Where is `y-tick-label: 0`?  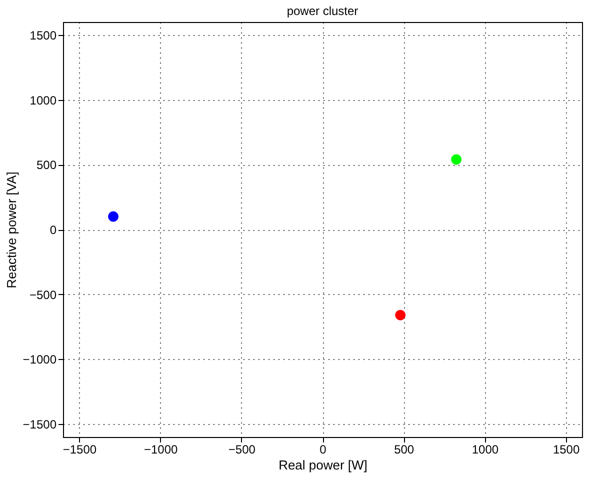 y-tick-label: 0 is located at coordinates (53, 230).